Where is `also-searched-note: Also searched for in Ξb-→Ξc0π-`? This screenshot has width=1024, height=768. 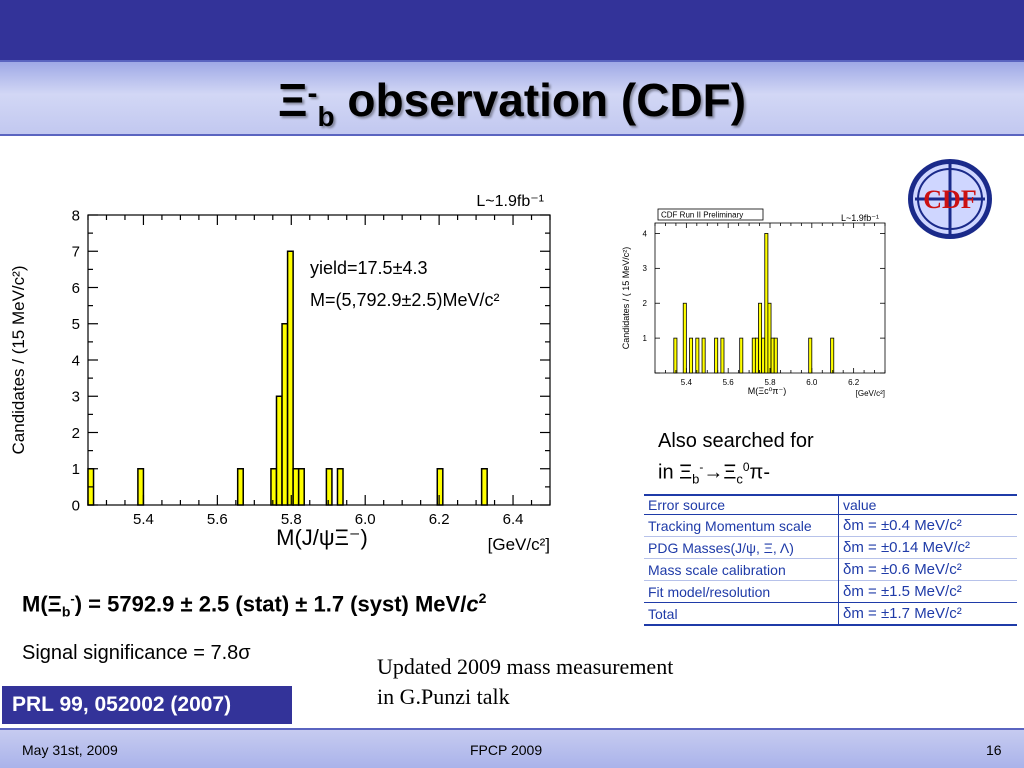
also-searched-note: Also searched for in Ξb-→Ξc0π- is located at coordinates (736, 460).